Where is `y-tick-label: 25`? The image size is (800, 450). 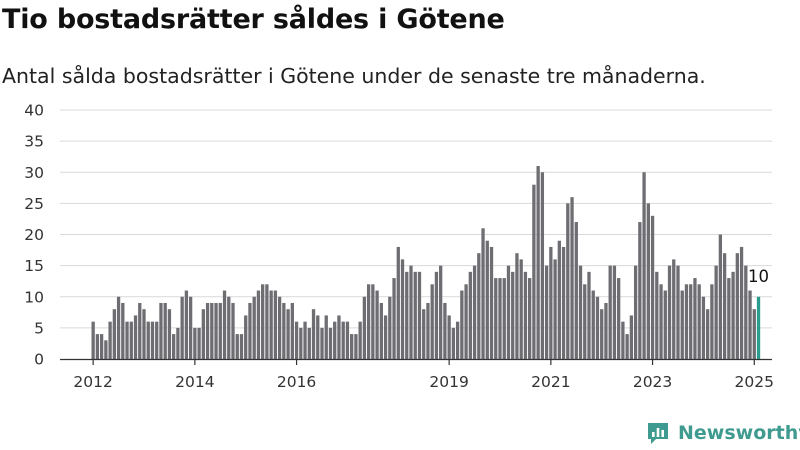
y-tick-label: 25 is located at coordinates (34, 204).